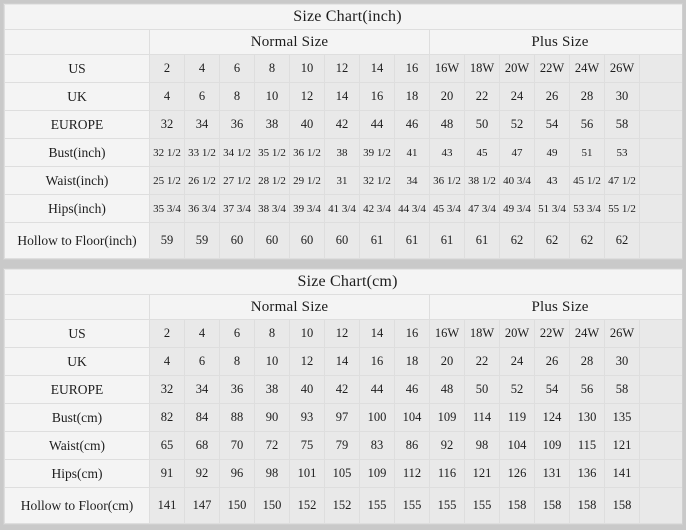 Image resolution: width=686 pixels, height=530 pixels. Describe the element at coordinates (412, 124) in the screenshot. I see `cell: 46` at that location.